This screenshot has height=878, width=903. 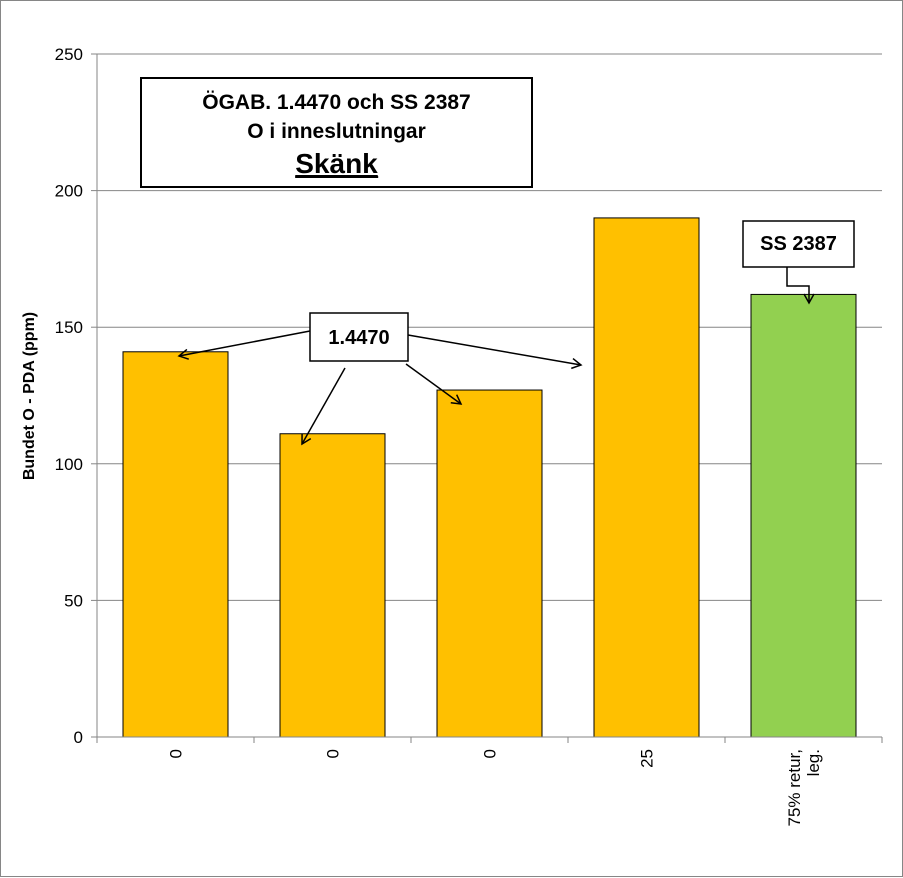 I want to click on annotation-label: 1.4470, so click(x=358, y=338).